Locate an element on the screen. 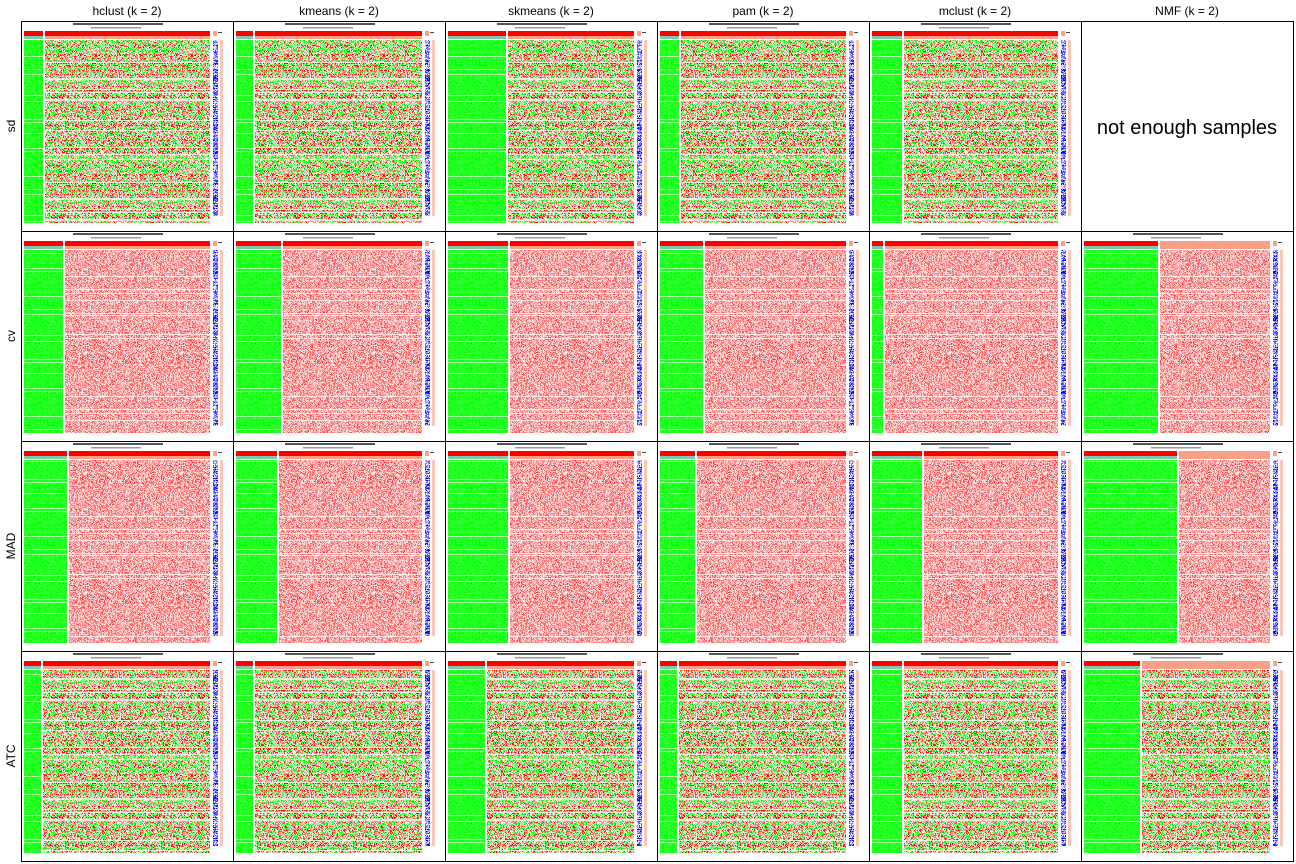 The width and height of the screenshot is (1296, 864). column-title-hclust: hclust (k = 2) is located at coordinates (126, 11).